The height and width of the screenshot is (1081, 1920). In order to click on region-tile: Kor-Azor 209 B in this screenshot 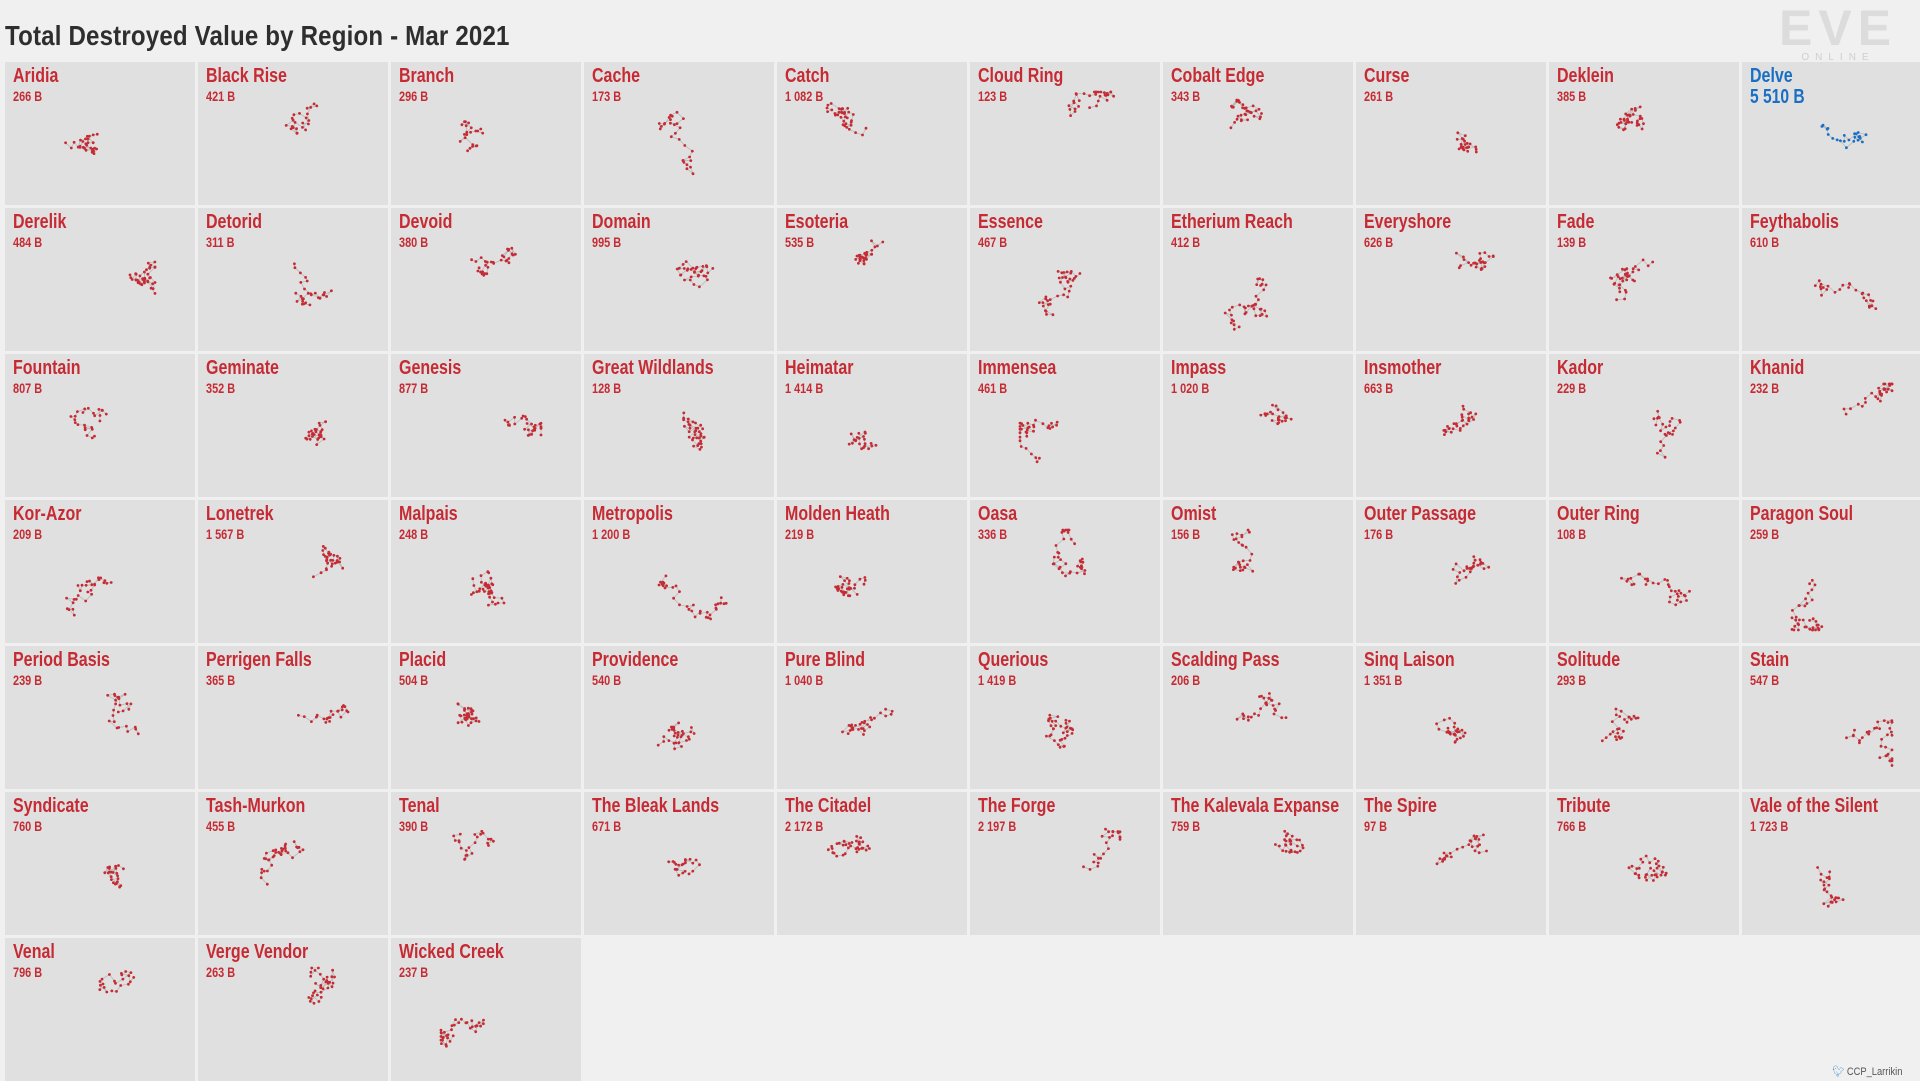, I will do `click(100, 571)`.